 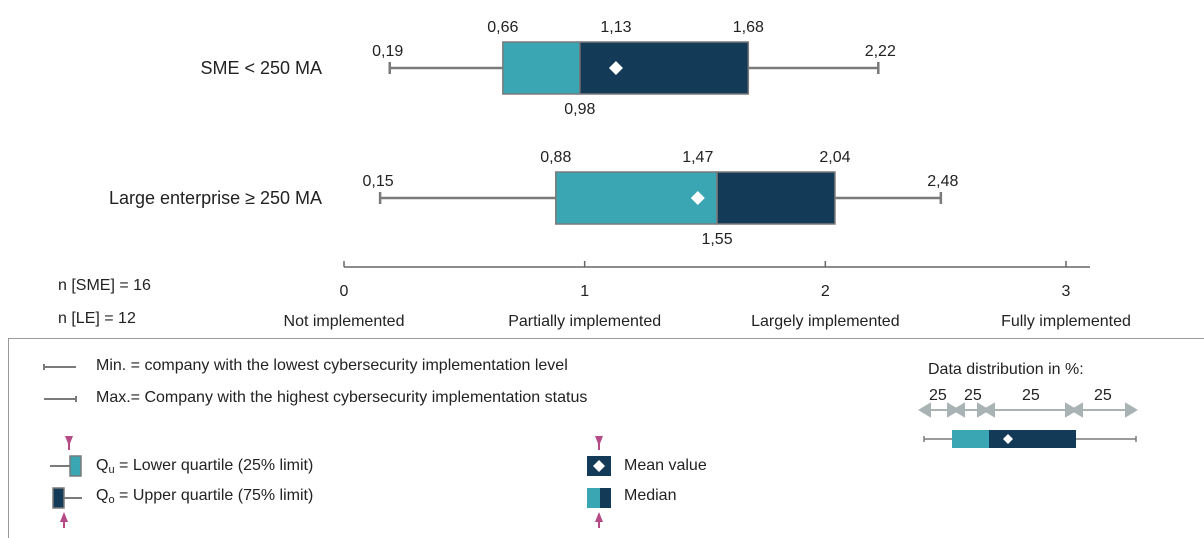 I want to click on distribution-value-1: 25, so click(x=938, y=395).